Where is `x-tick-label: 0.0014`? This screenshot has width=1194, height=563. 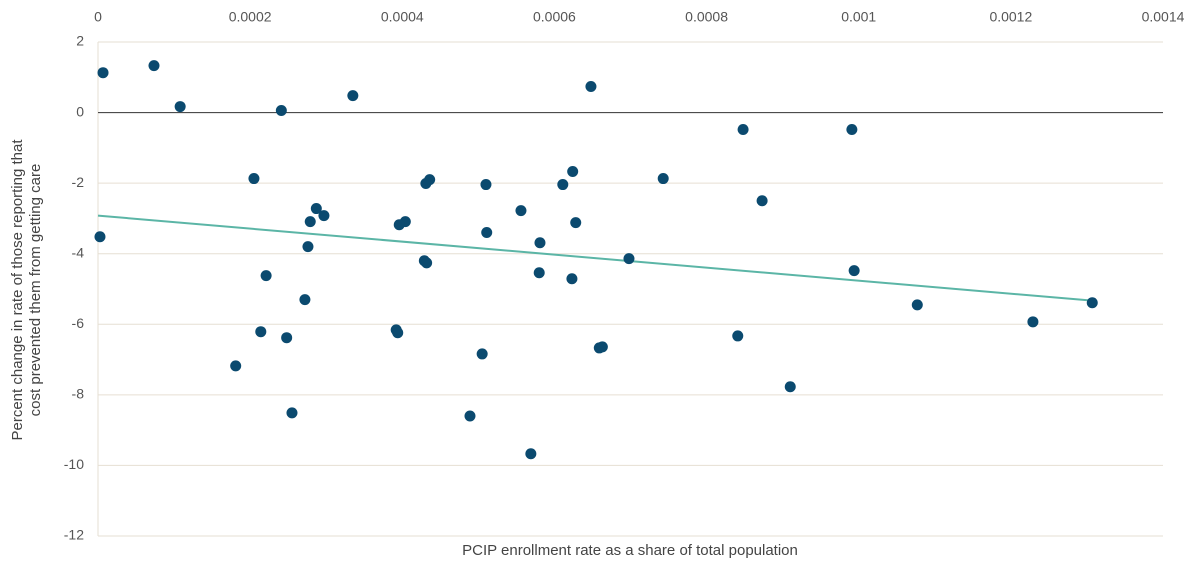 x-tick-label: 0.0014 is located at coordinates (1163, 17).